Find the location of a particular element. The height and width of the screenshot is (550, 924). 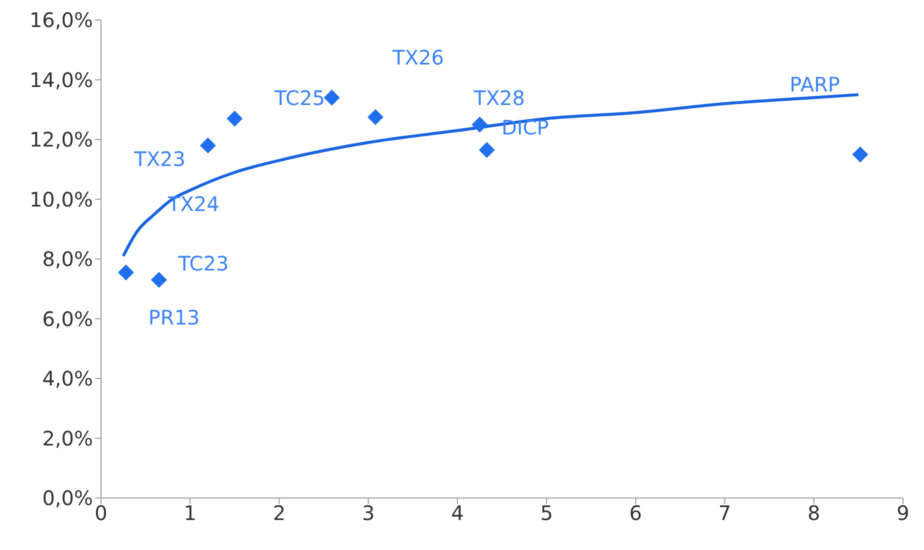

x-tick-label: 6 is located at coordinates (635, 513).